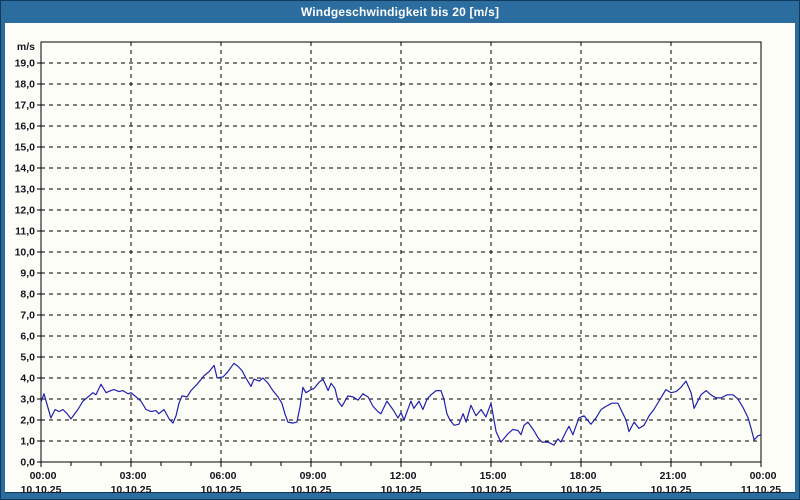 This screenshot has height=500, width=800. Describe the element at coordinates (673, 476) in the screenshot. I see `x-axis-time-label: 21:00` at that location.